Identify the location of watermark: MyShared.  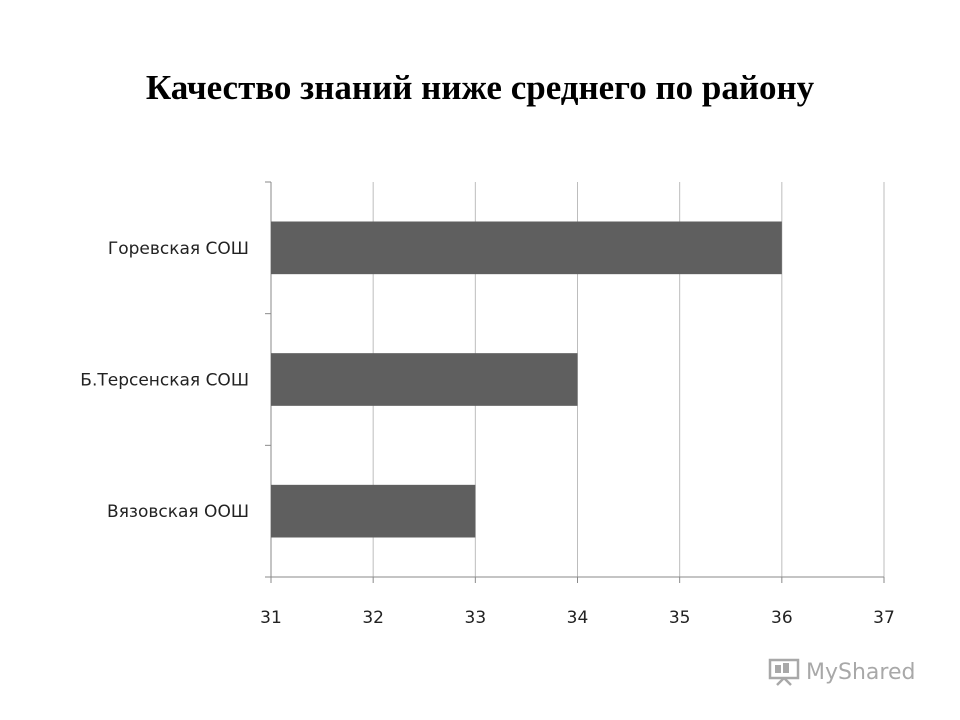
(841, 672).